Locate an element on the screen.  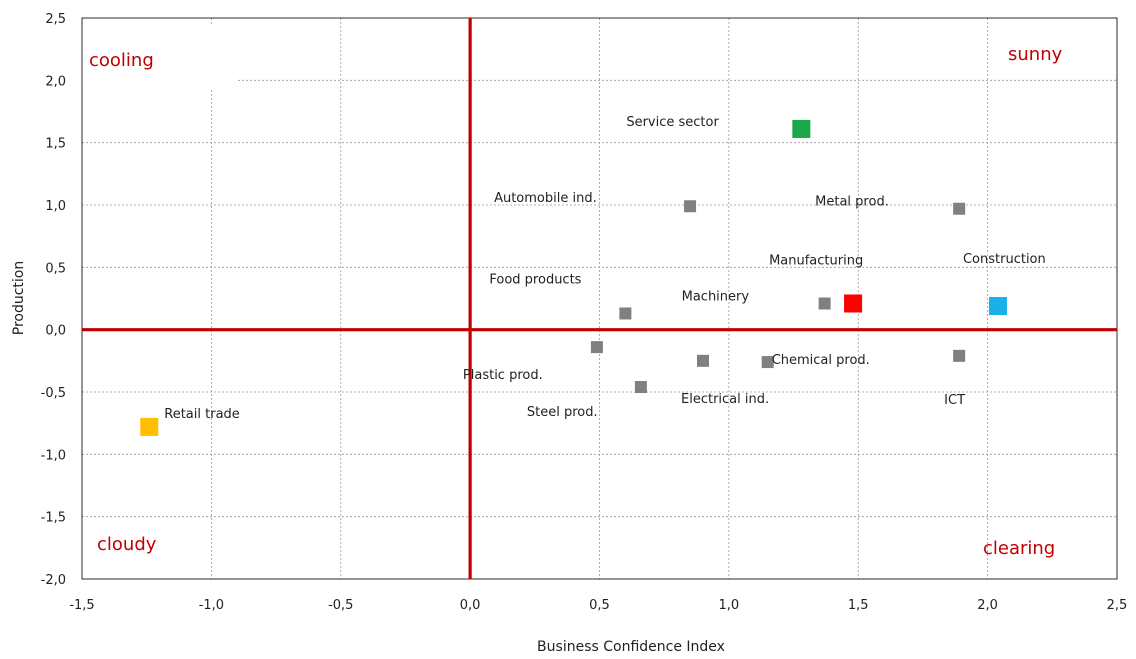
point-chemical-prod is located at coordinates (767, 362).